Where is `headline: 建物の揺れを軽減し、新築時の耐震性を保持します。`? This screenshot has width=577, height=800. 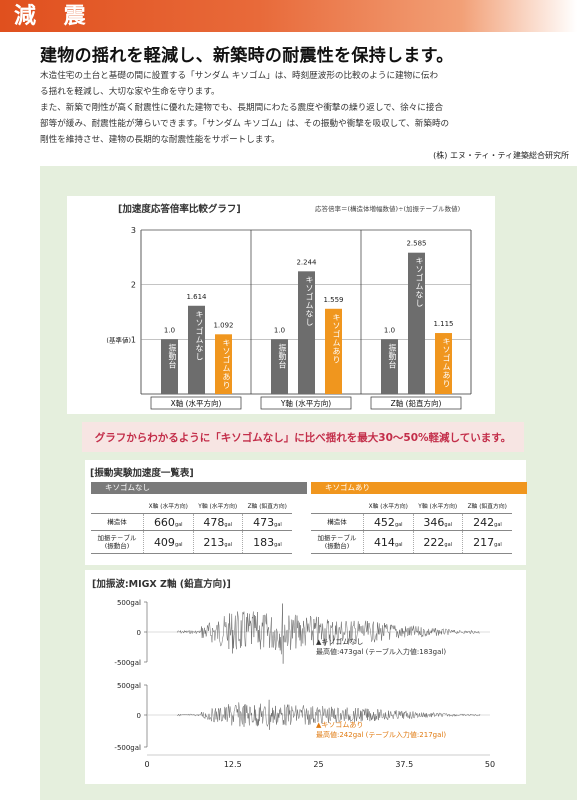 headline: 建物の揺れを軽減し、新築時の耐震性を保持します。 is located at coordinates (247, 56).